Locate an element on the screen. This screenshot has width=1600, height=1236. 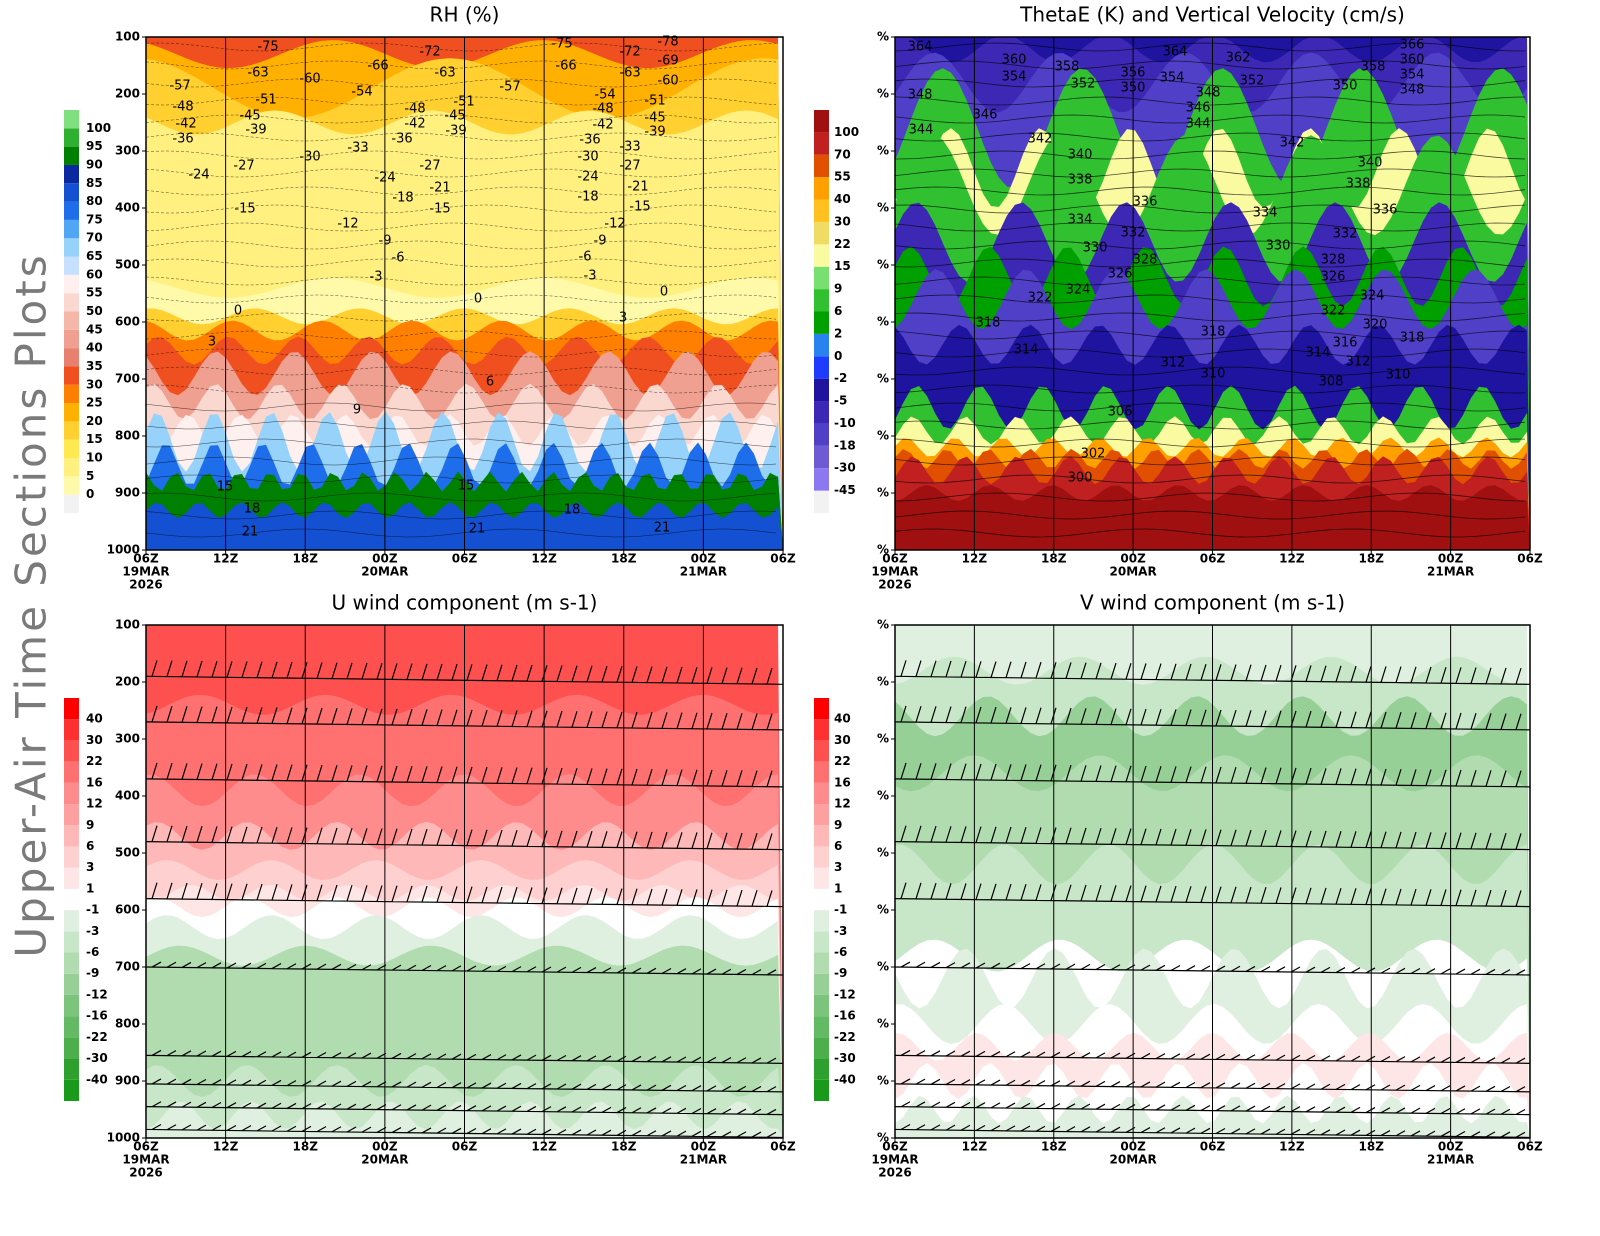
contour-label: -42 is located at coordinates (185, 124).